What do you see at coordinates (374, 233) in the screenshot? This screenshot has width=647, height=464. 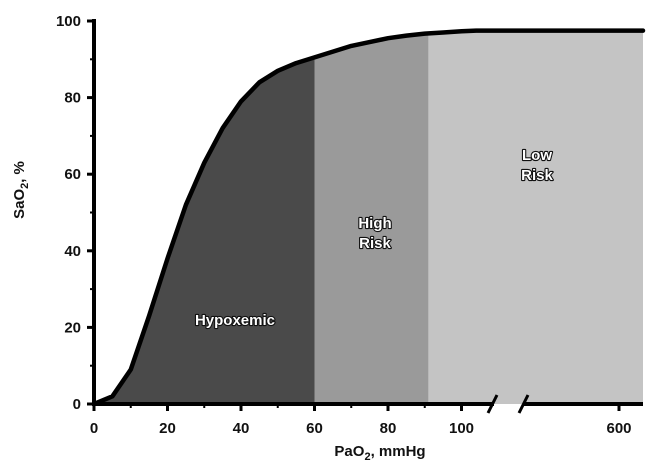 I see `region-label-1: High Risk` at bounding box center [374, 233].